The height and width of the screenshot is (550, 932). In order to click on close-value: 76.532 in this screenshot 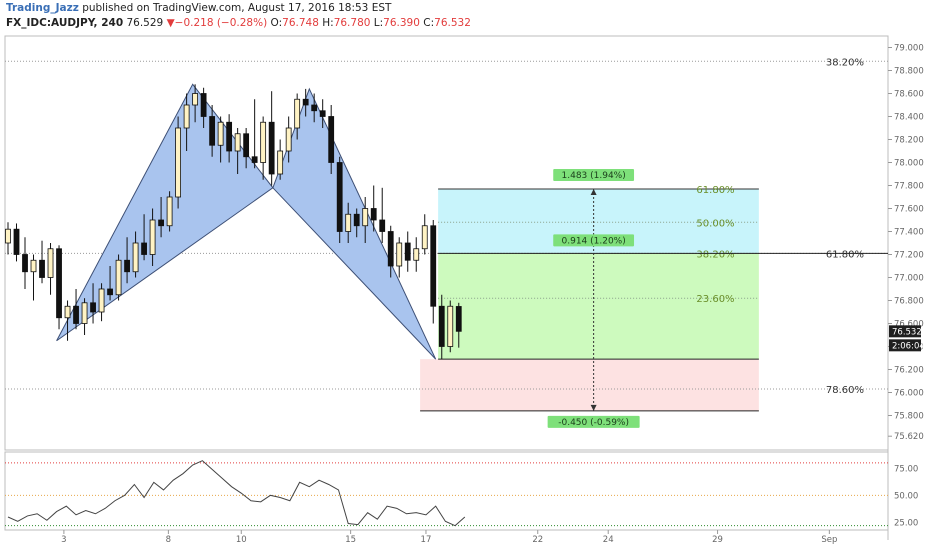, I will do `click(452, 23)`.